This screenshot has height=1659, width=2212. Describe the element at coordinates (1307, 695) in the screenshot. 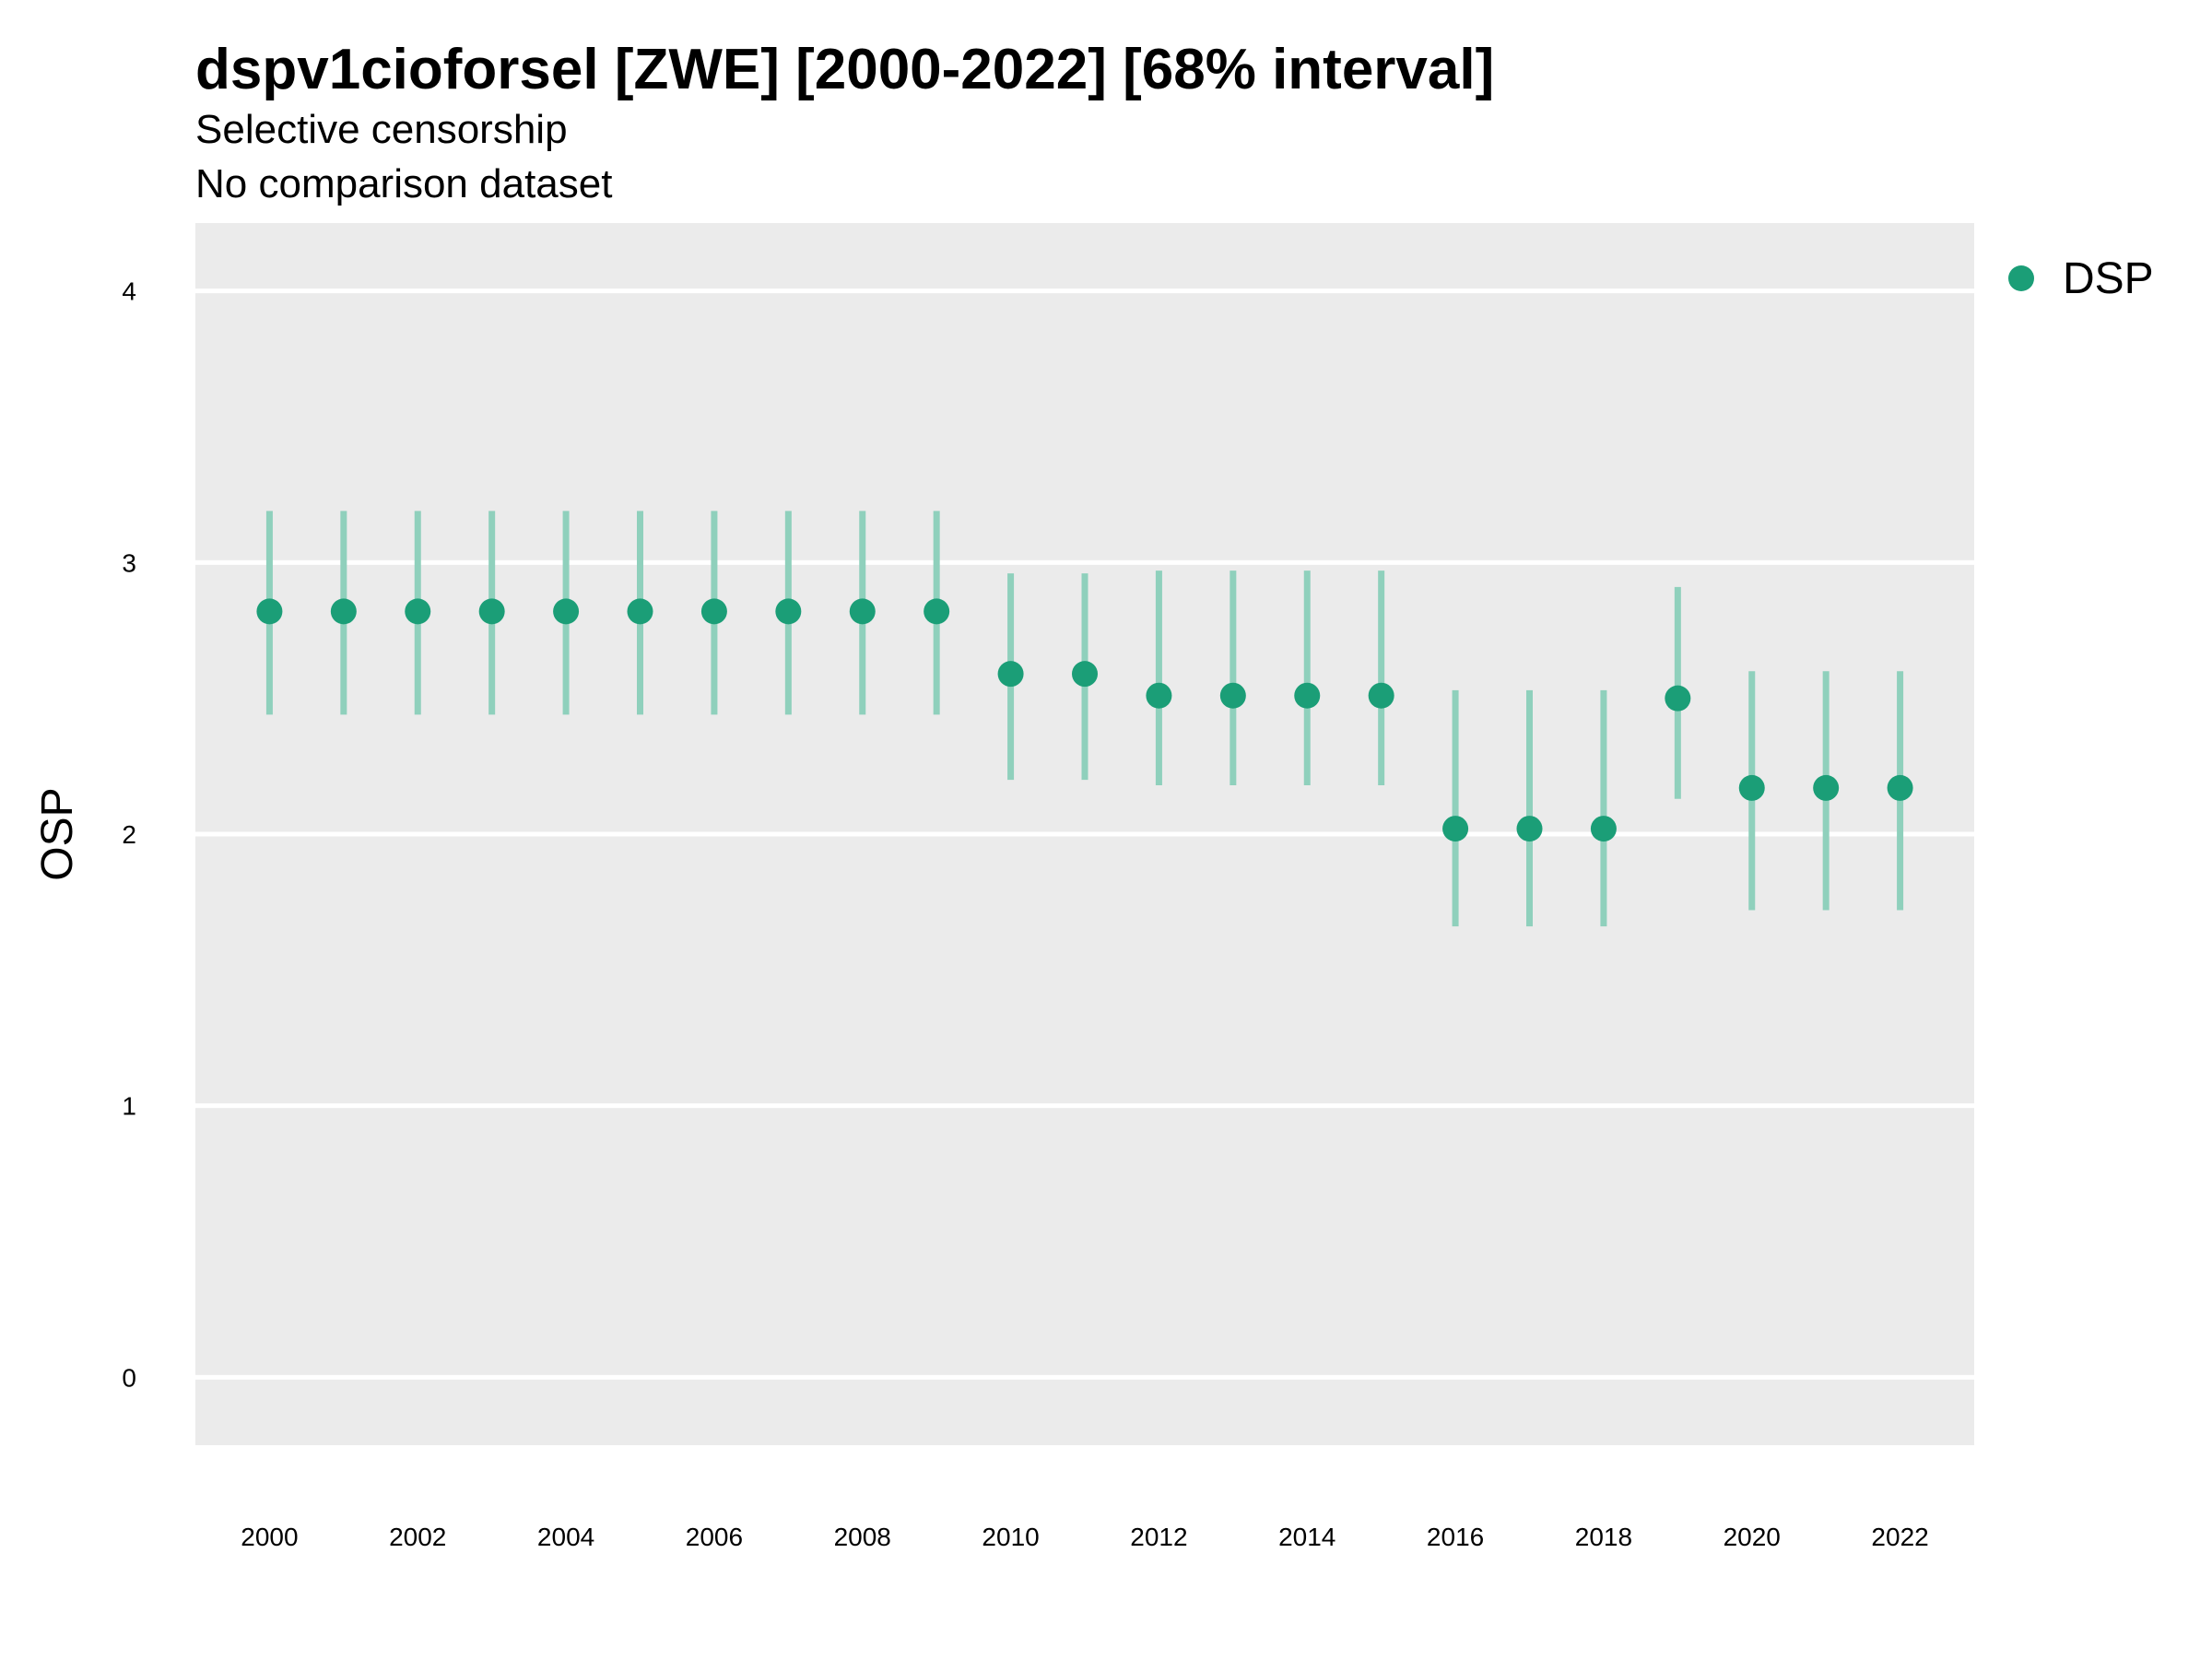

I see `point-2014` at that location.